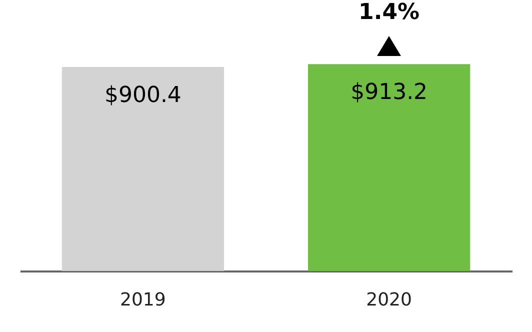 The width and height of the screenshot is (532, 332). What do you see at coordinates (389, 13) in the screenshot?
I see `annotation: 1.4%` at bounding box center [389, 13].